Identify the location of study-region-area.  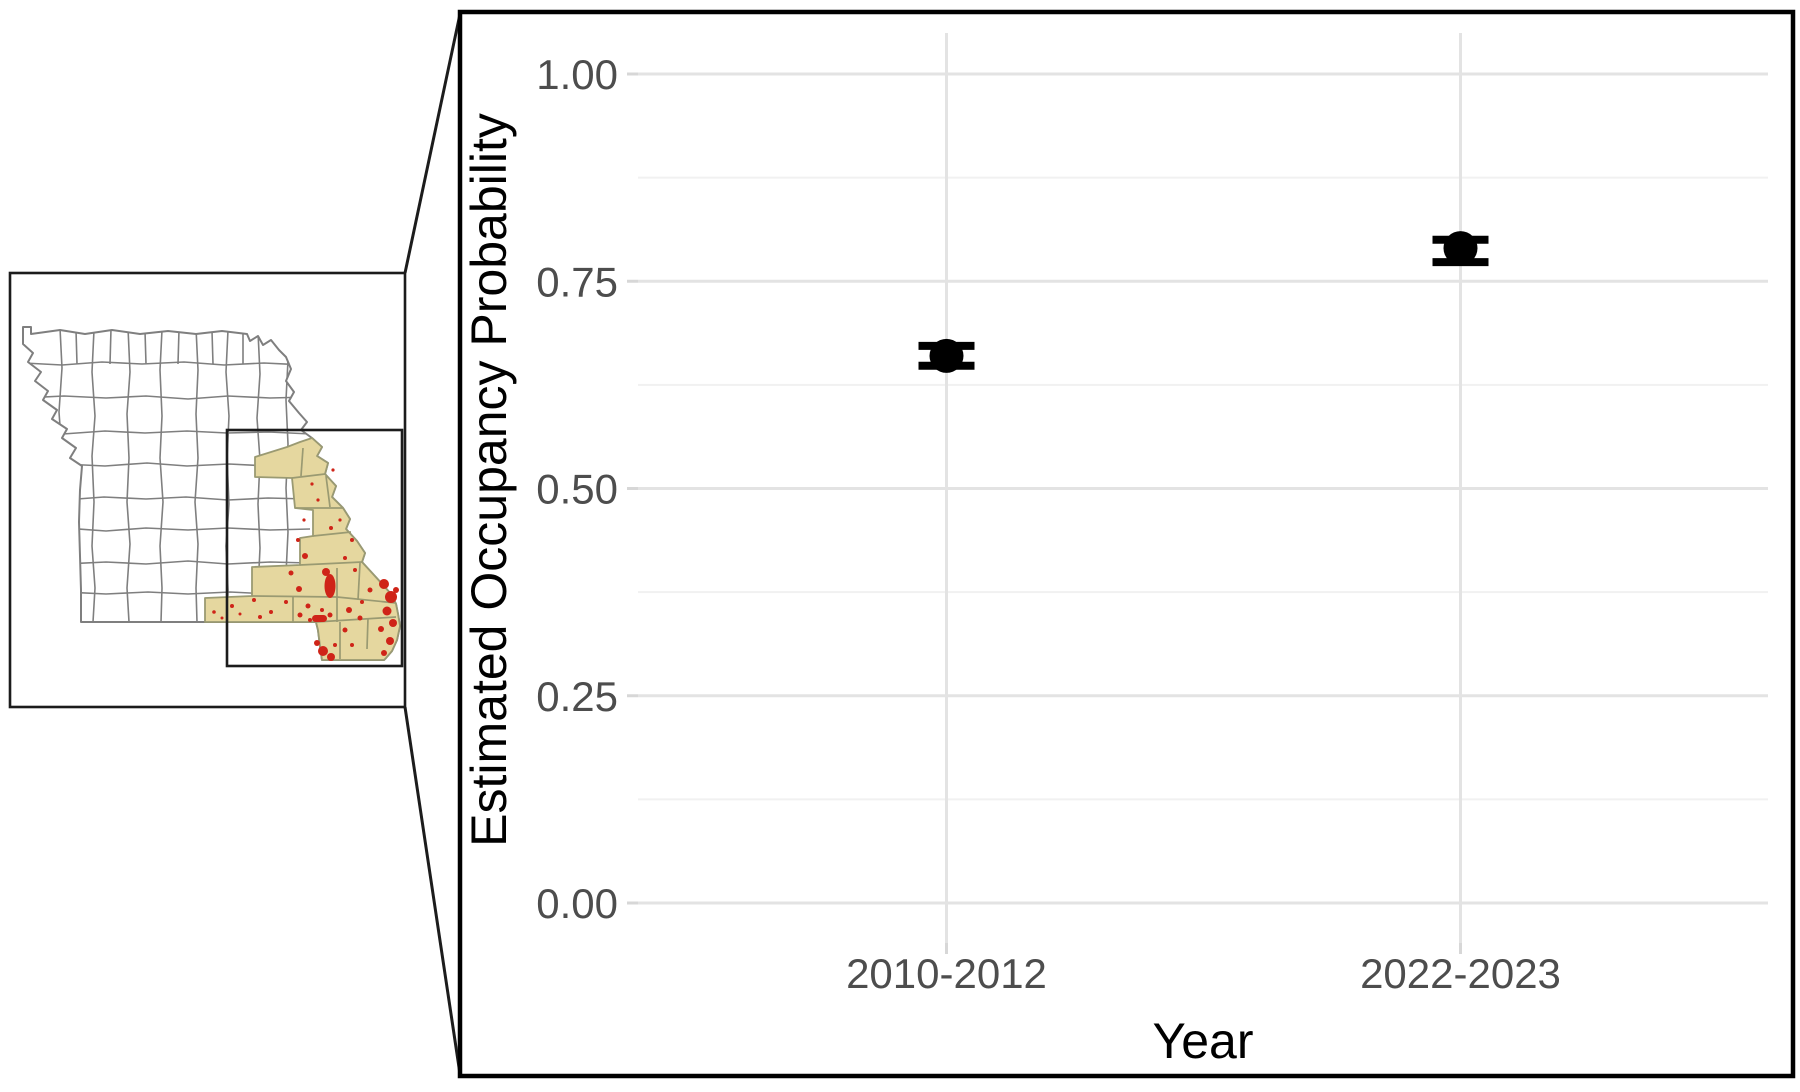
(302, 549).